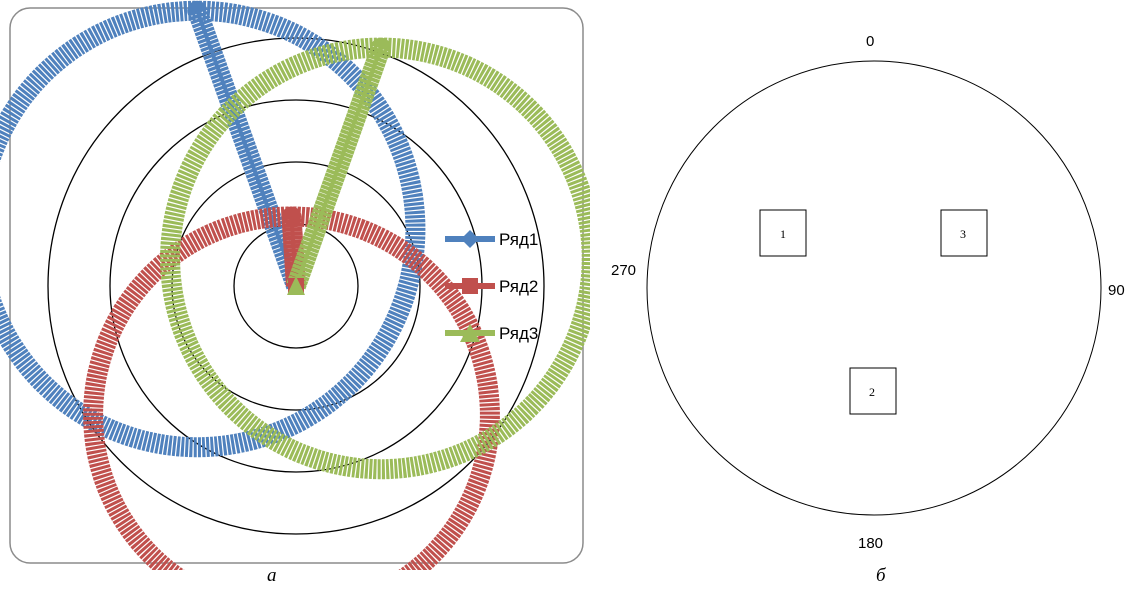  I want to click on box-2: 2, so click(873, 391).